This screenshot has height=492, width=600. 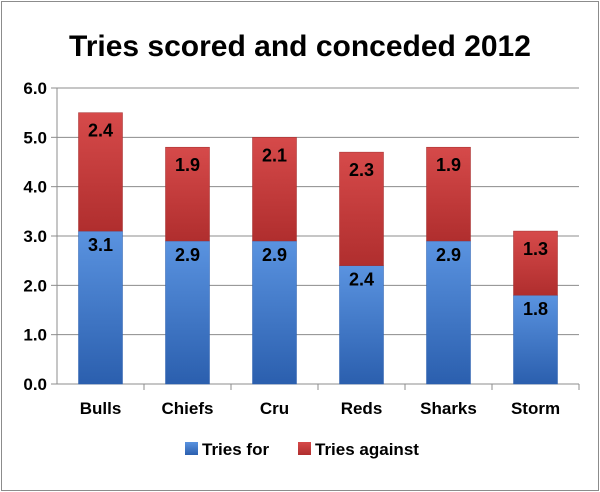 I want to click on y-tick-label: 1.0, so click(x=35, y=335).